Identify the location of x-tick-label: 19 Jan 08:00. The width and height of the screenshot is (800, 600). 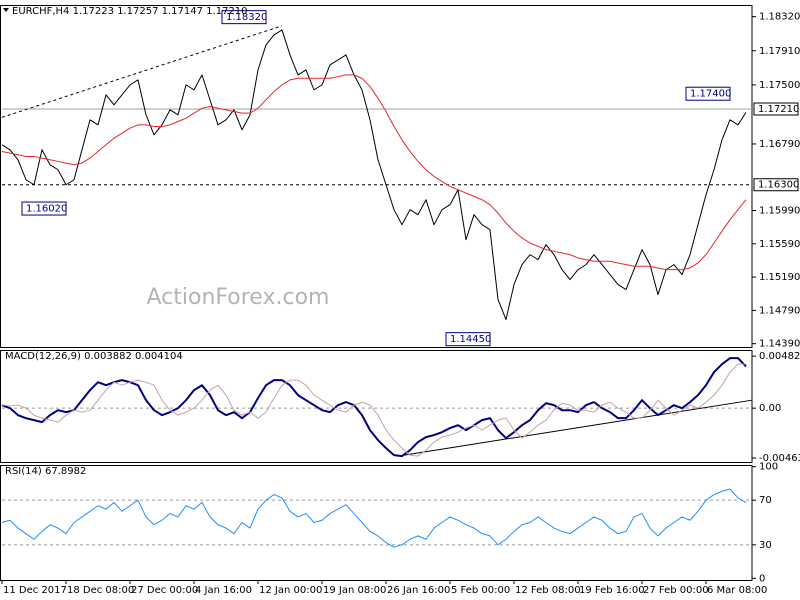
(354, 590).